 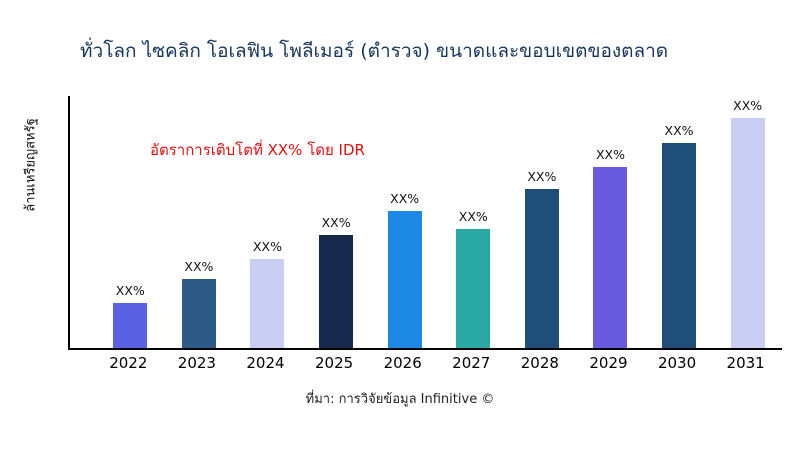 I want to click on bar-2026, so click(x=404, y=279).